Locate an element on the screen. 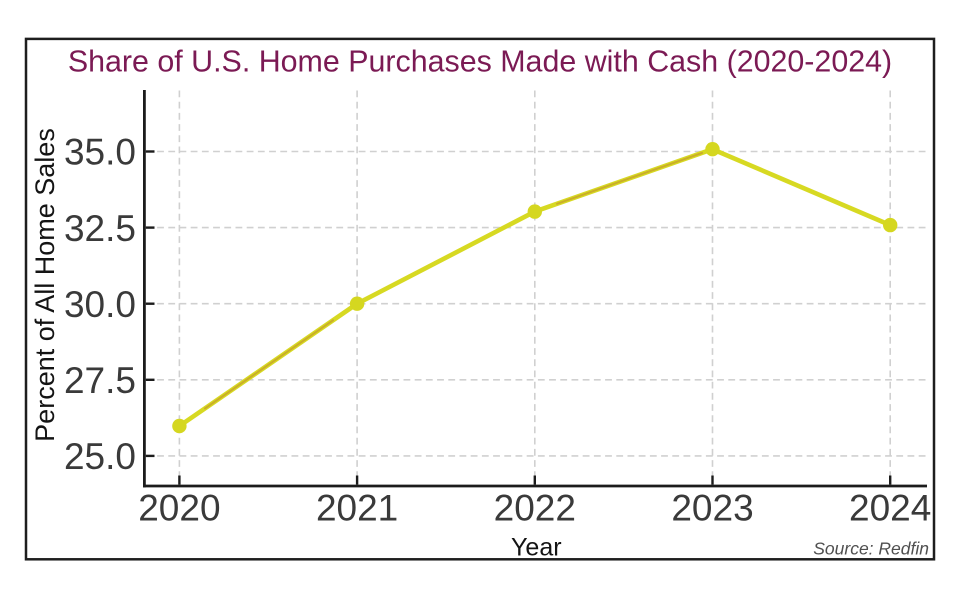 Image resolution: width=960 pixels, height=600 pixels. svg-text: 35.0 is located at coordinates (100, 152).